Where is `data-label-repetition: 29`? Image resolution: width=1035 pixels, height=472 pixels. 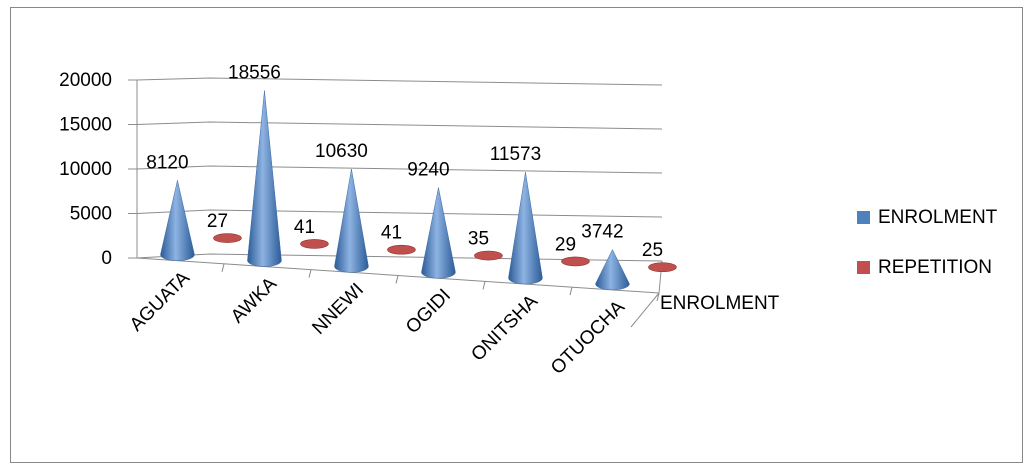
data-label-repetition: 29 is located at coordinates (565, 244).